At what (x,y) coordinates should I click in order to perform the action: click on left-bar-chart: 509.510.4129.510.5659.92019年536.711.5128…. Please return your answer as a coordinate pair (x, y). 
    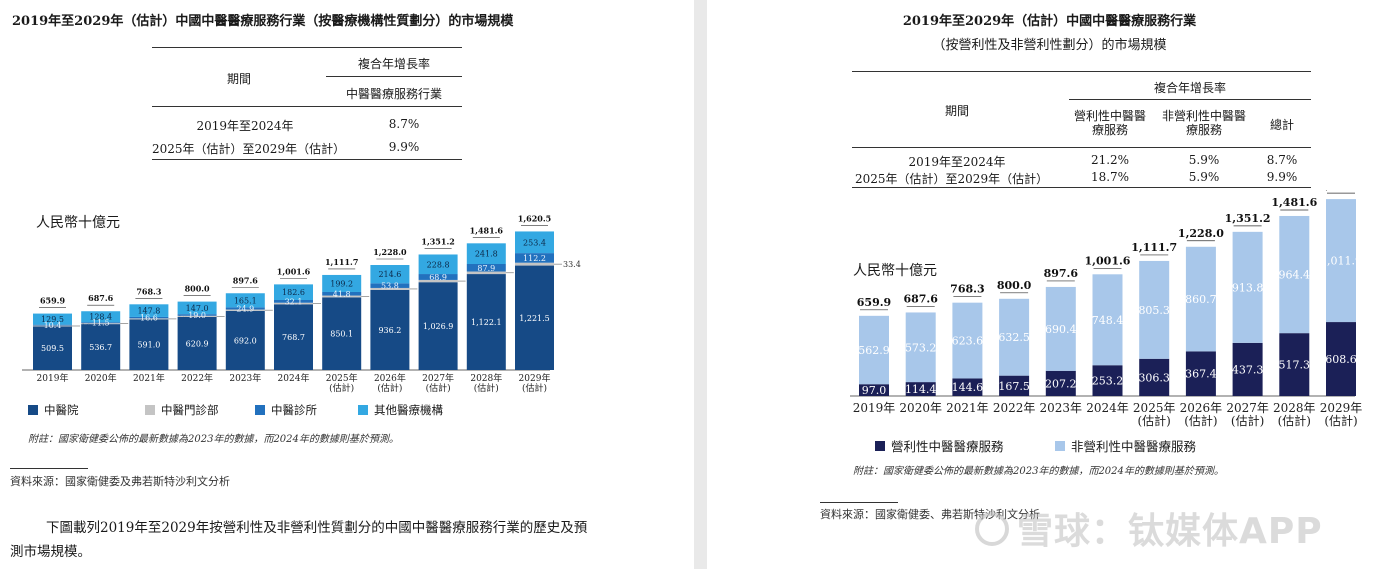
    Looking at the image, I should click on (301, 303).